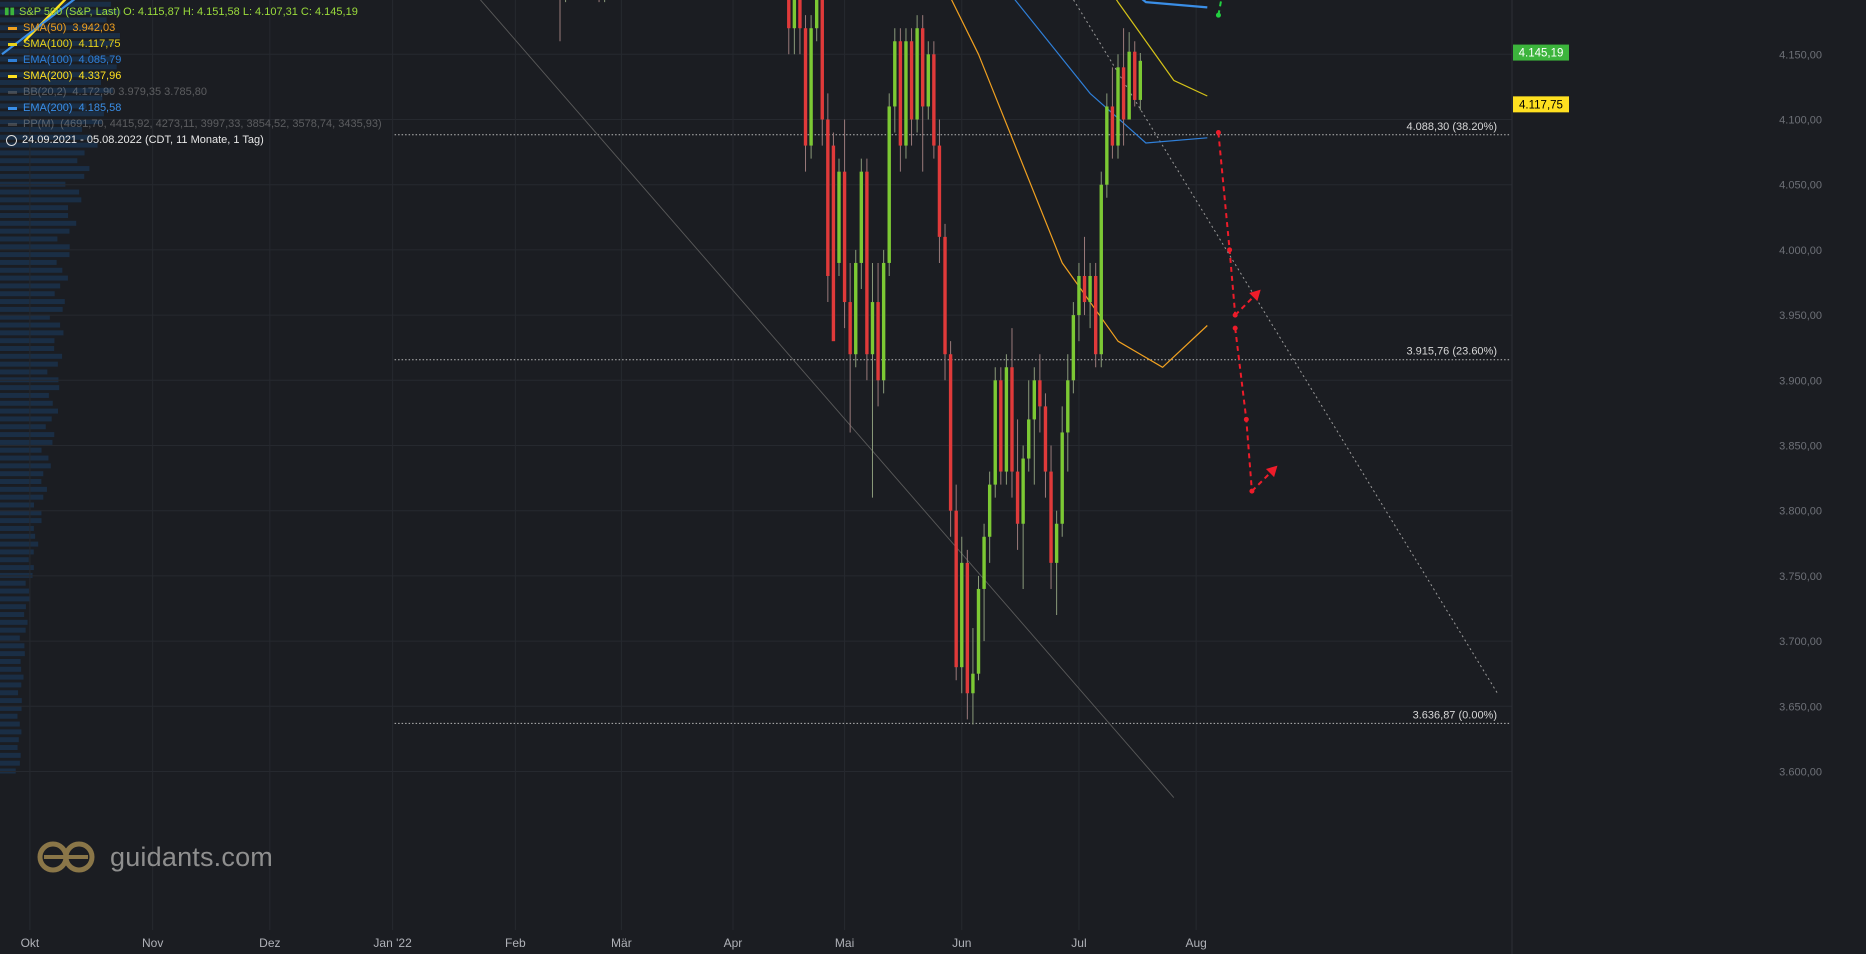  Describe the element at coordinates (48, 76) in the screenshot. I see `legend-indicator-label: SMA(200)` at that location.